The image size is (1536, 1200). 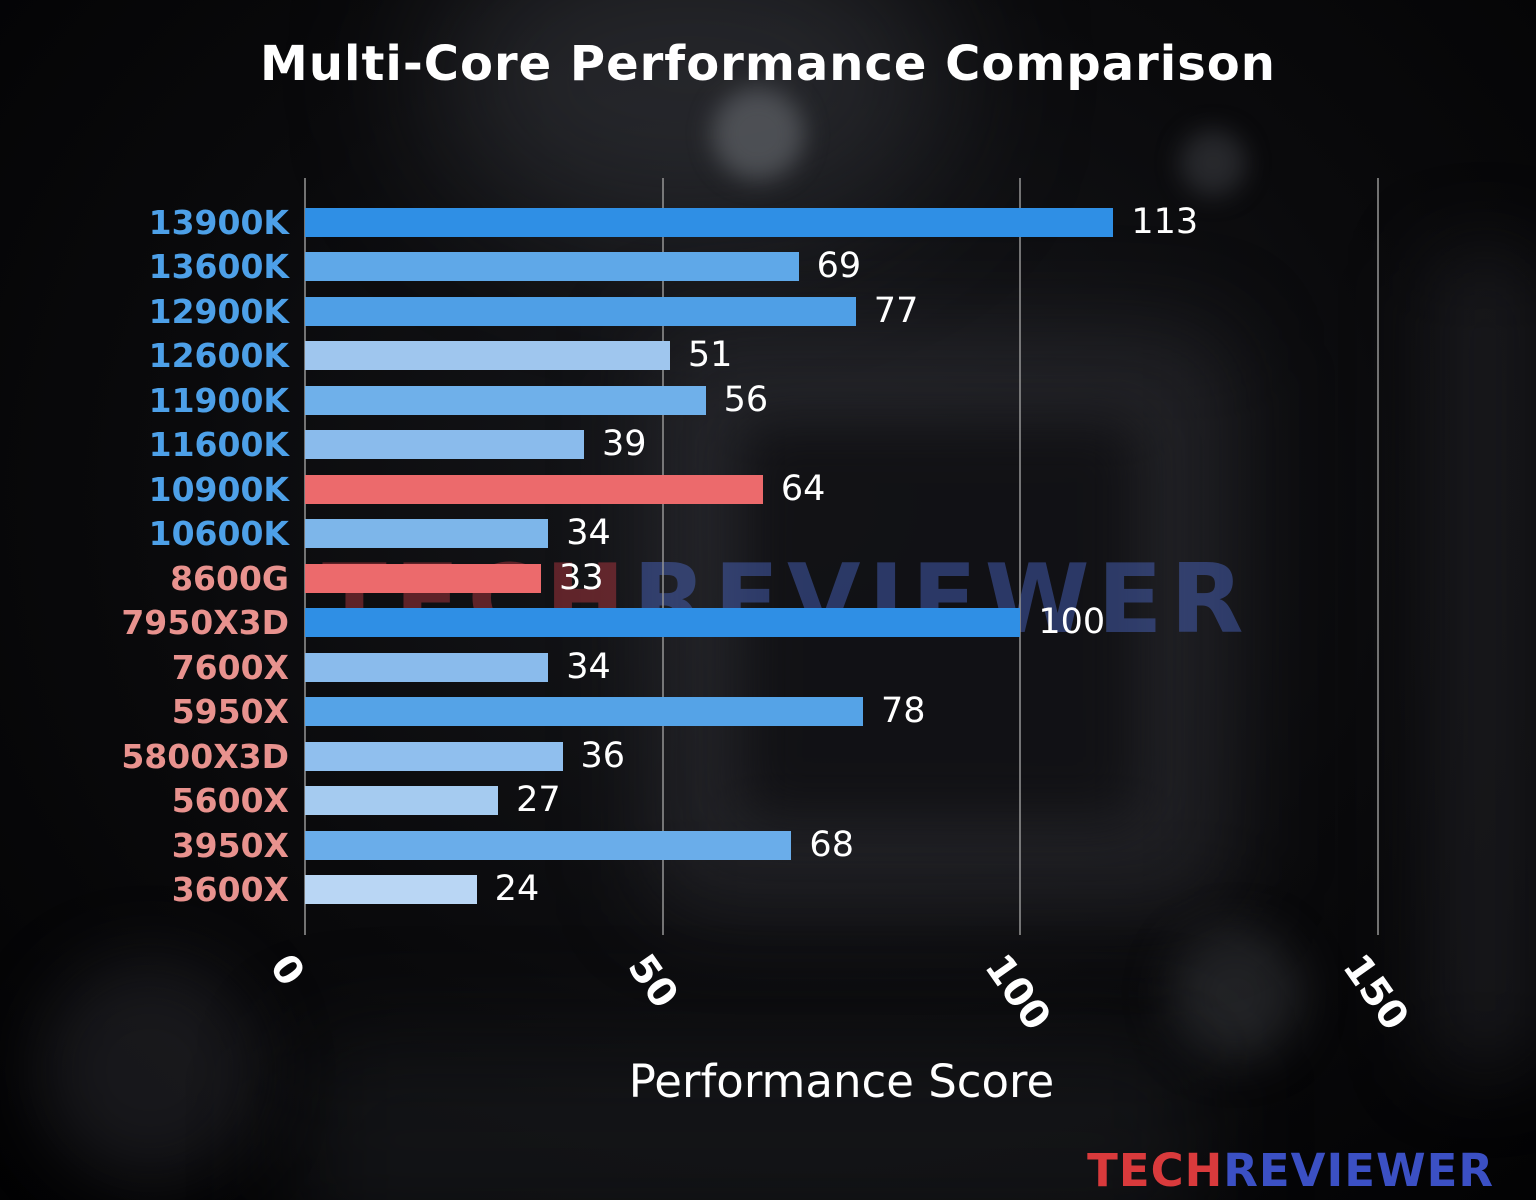 What do you see at coordinates (218, 534) in the screenshot?
I see `category-label: 10600K` at bounding box center [218, 534].